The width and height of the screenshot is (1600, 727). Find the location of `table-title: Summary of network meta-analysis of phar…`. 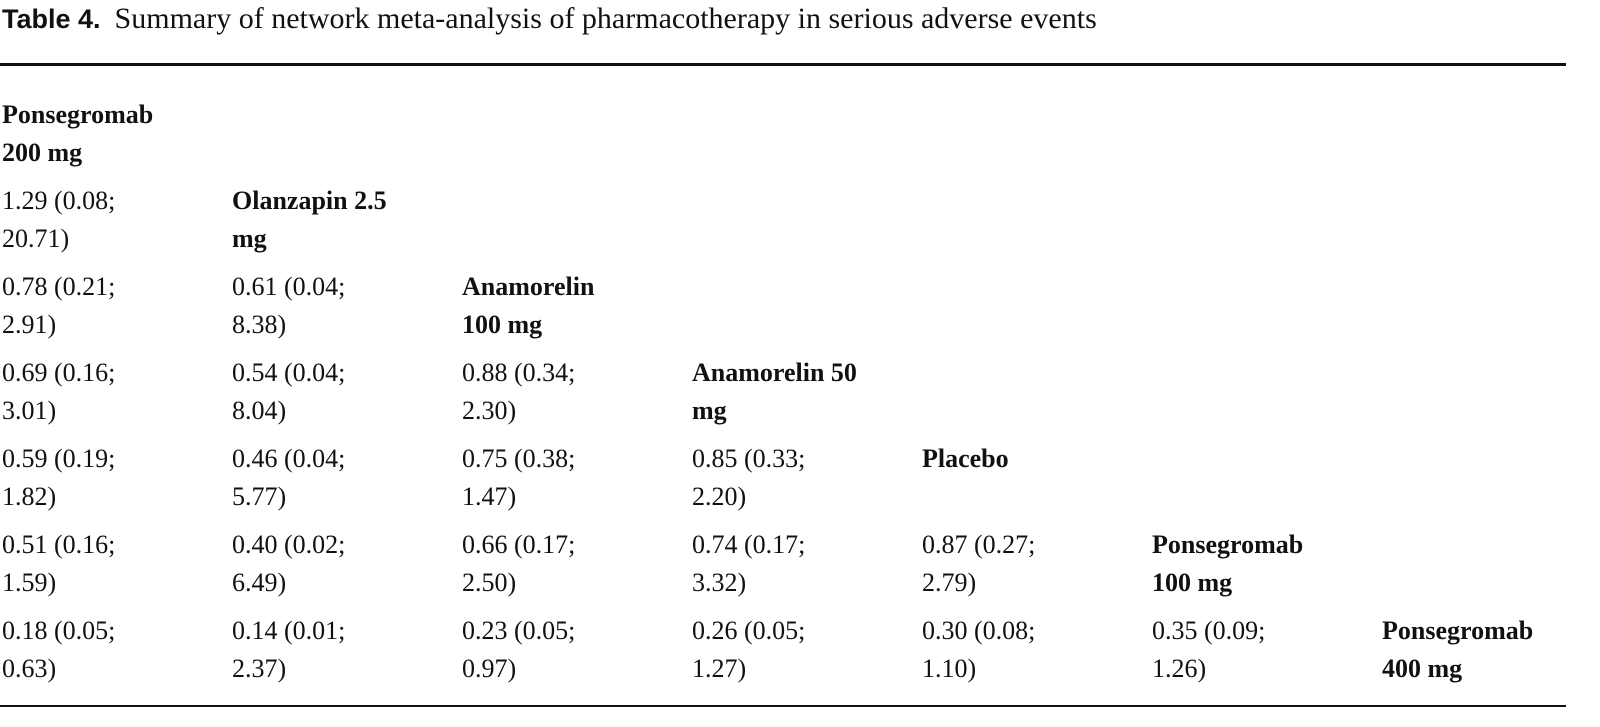

table-title: Summary of network meta-analysis of phar… is located at coordinates (605, 18).